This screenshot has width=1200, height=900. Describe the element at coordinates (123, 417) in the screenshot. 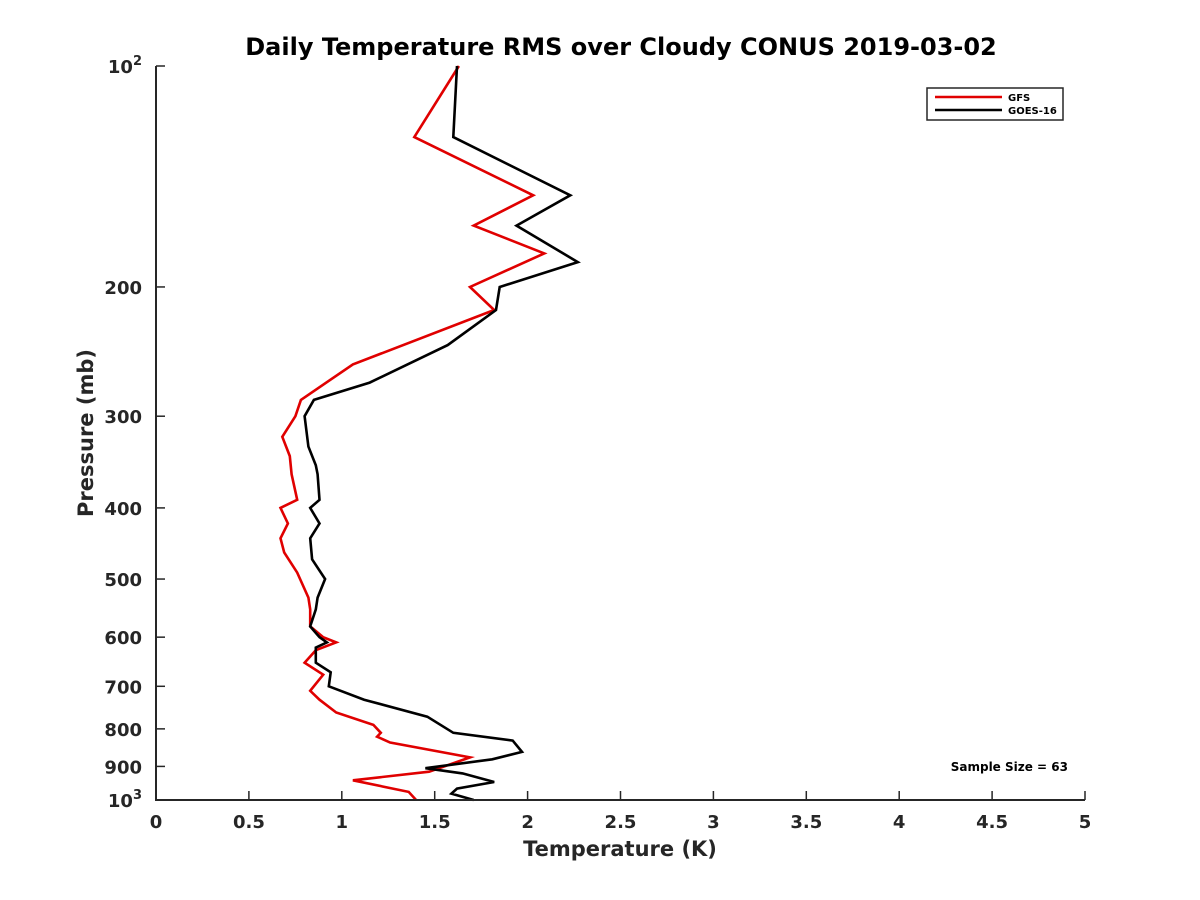

I see `y-tick-label: 300` at that location.